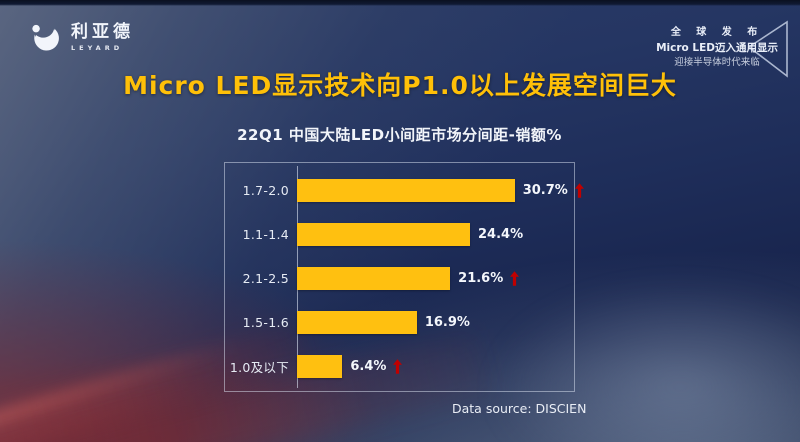  Describe the element at coordinates (501, 234) in the screenshot. I see `bar-value-label: 24.4%` at that location.